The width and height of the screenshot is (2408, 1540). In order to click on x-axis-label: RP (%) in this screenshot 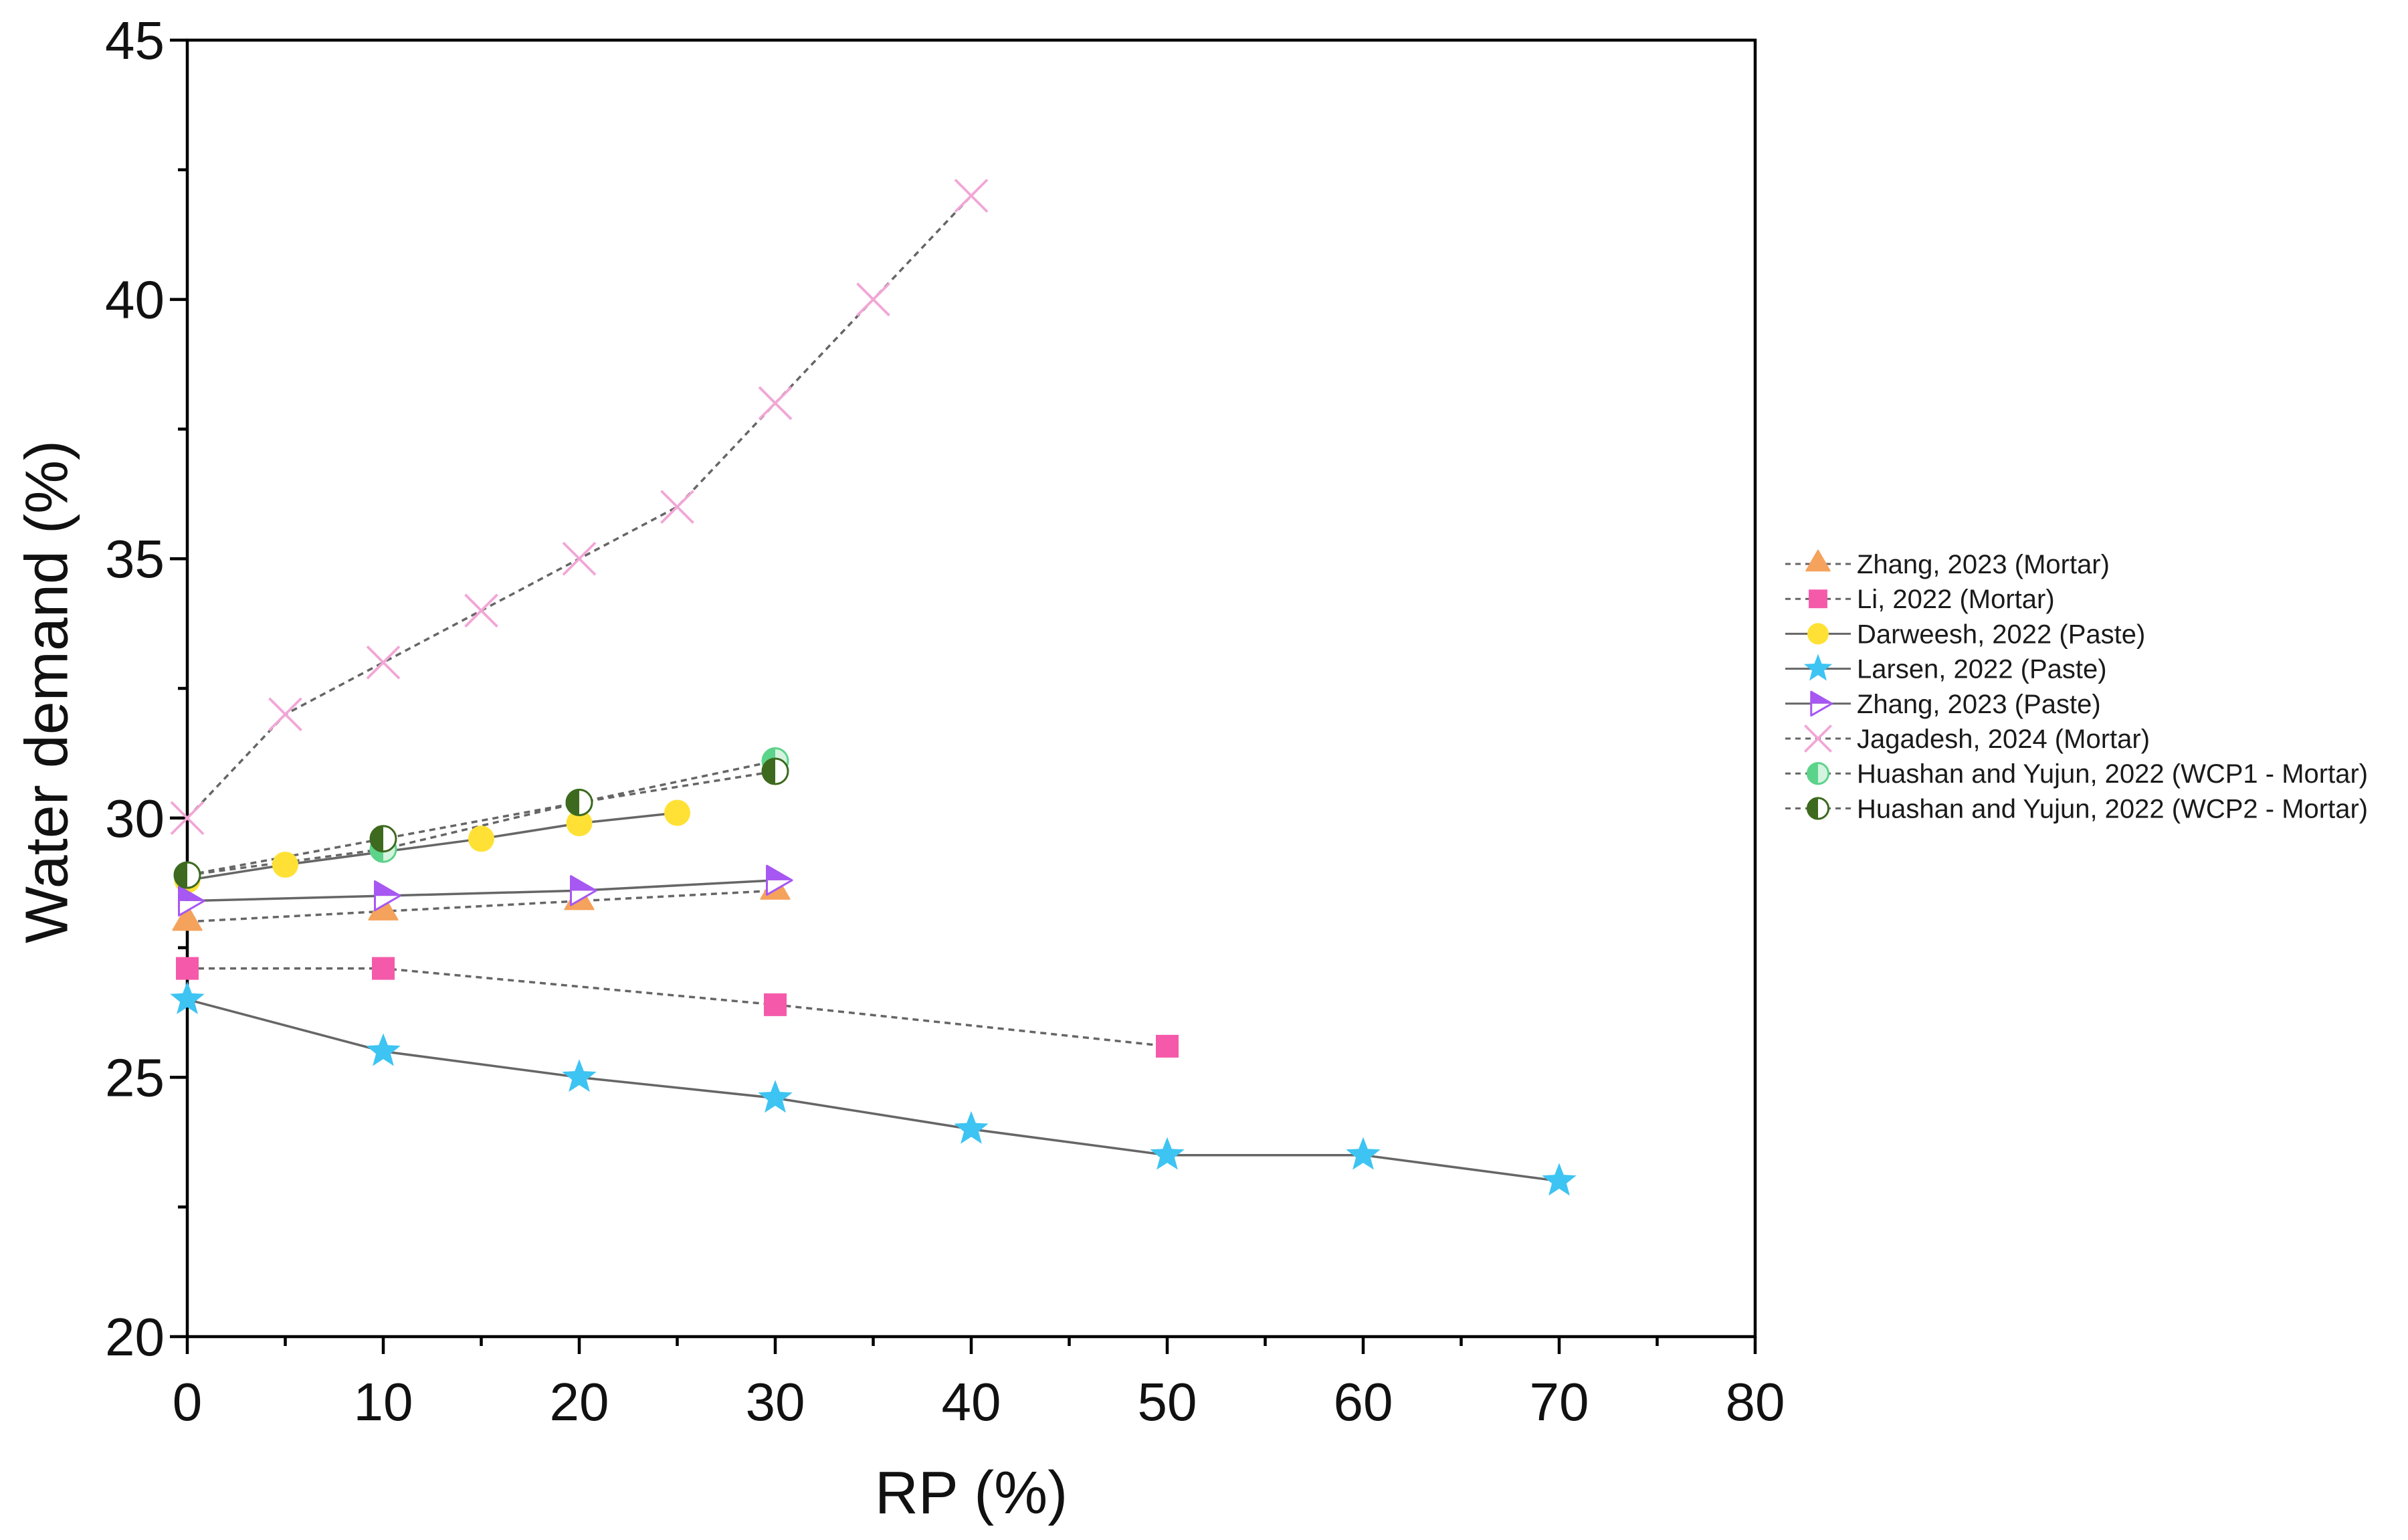, I will do `click(972, 1493)`.